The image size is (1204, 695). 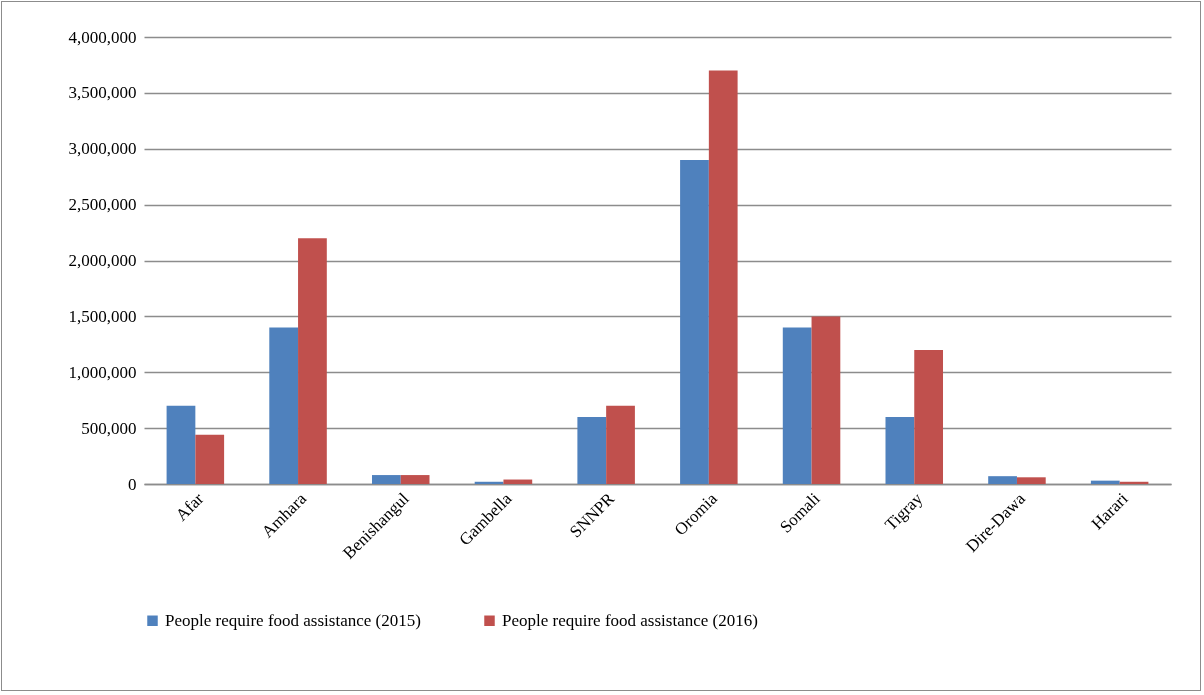 What do you see at coordinates (109, 428) in the screenshot?
I see `y-tick-label: 500,000` at bounding box center [109, 428].